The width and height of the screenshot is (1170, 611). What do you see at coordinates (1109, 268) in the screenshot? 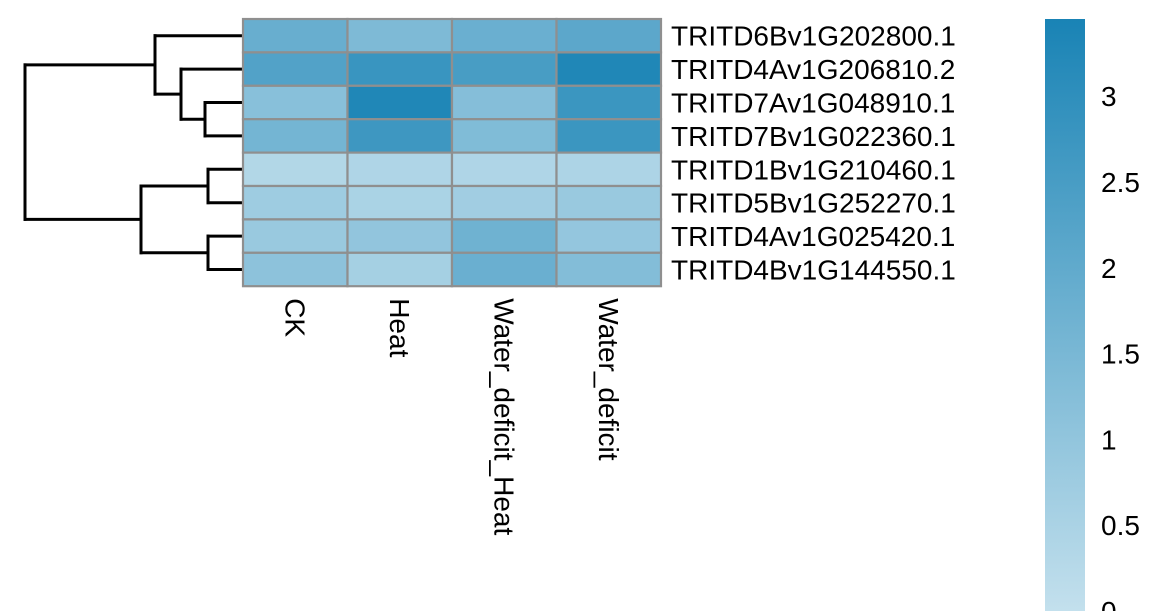
I see `colorbar-tick-label: 2` at bounding box center [1109, 268].